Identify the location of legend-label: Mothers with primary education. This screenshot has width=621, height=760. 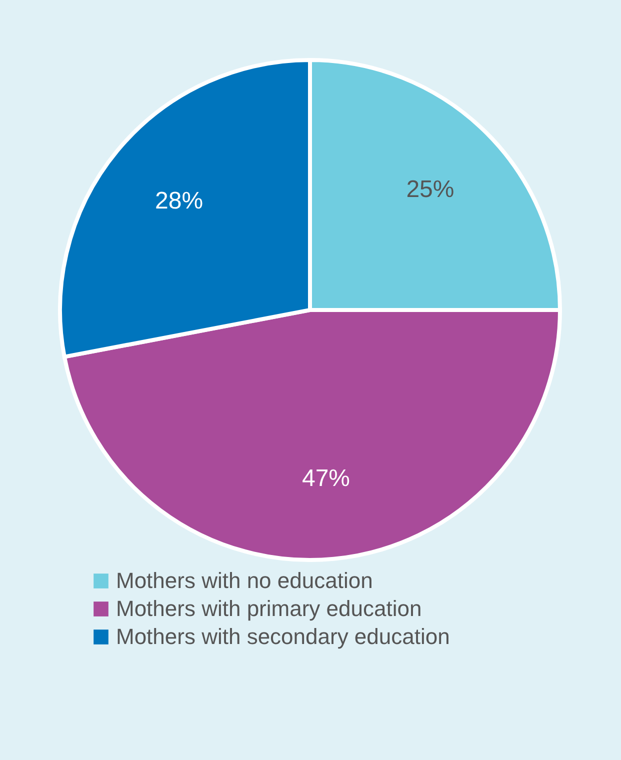
(269, 608).